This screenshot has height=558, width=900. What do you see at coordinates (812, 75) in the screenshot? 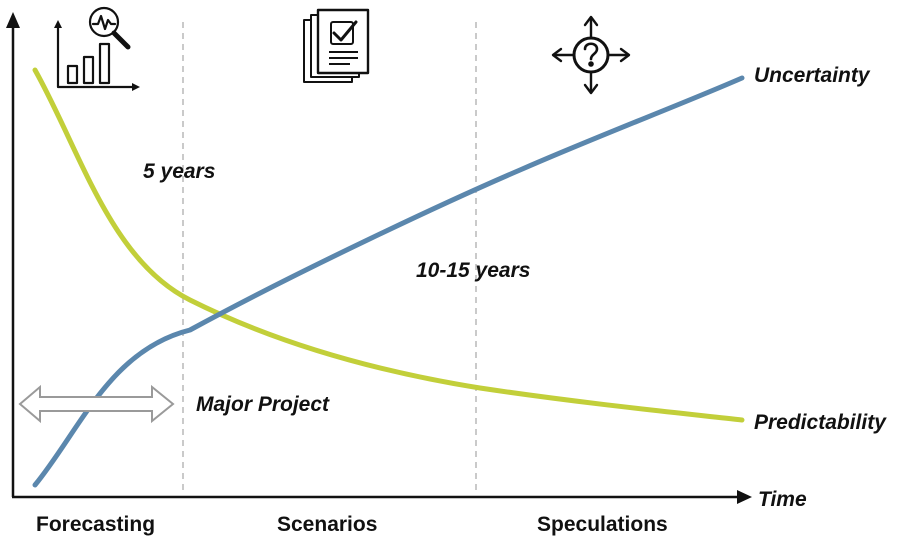
I see `uncertainty-label: Uncertainty` at bounding box center [812, 75].